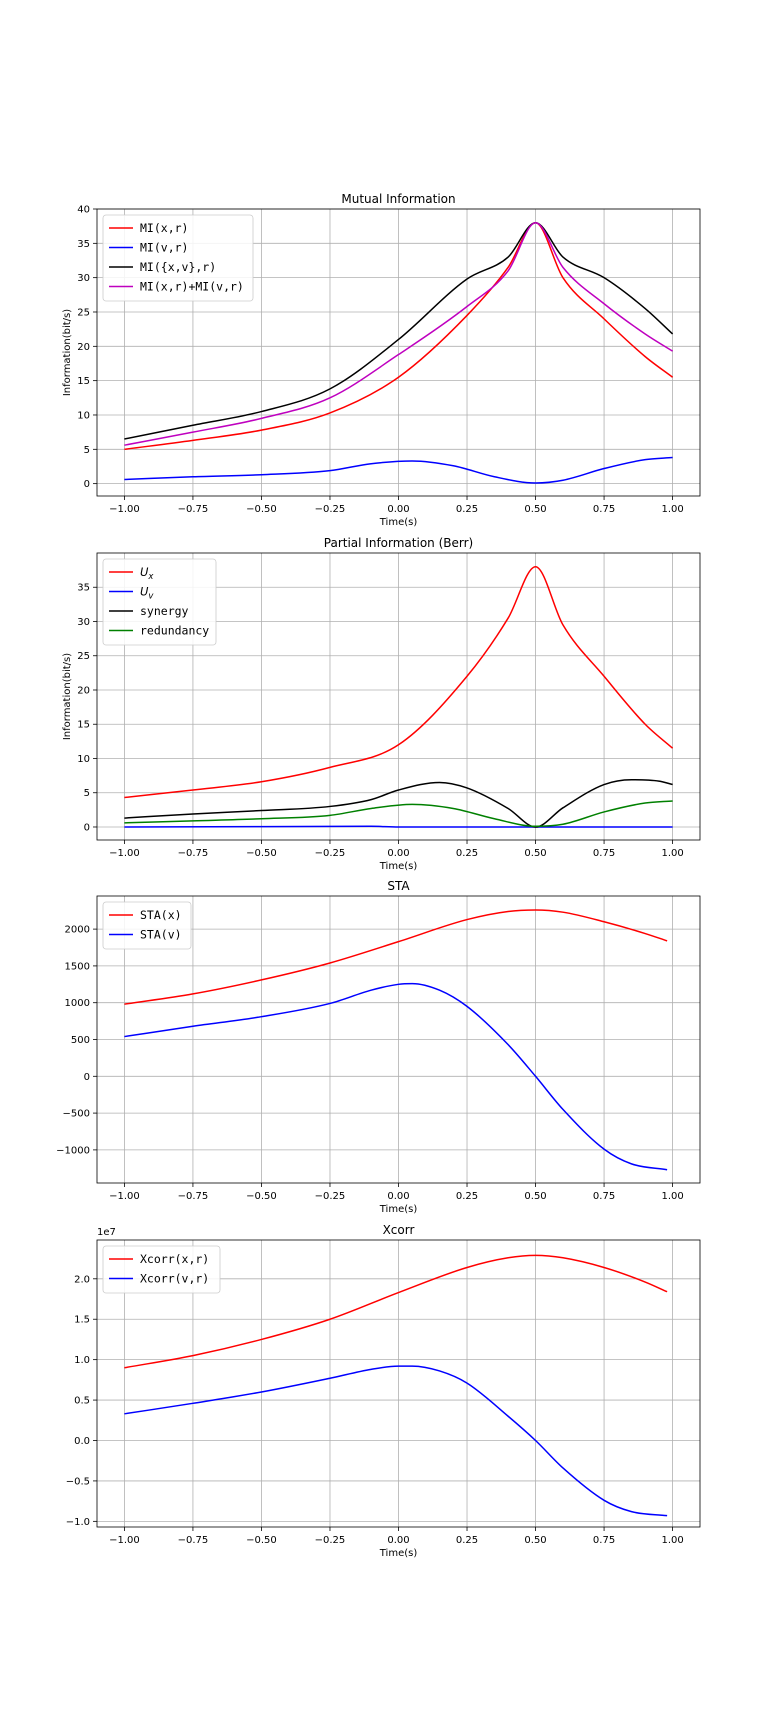 The width and height of the screenshot is (770, 1728). What do you see at coordinates (178, 258) in the screenshot?
I see `legend: MI(x,r) MI(v,r) MI({x,v},r) MI(x,r)+MI(v,r)` at bounding box center [178, 258].